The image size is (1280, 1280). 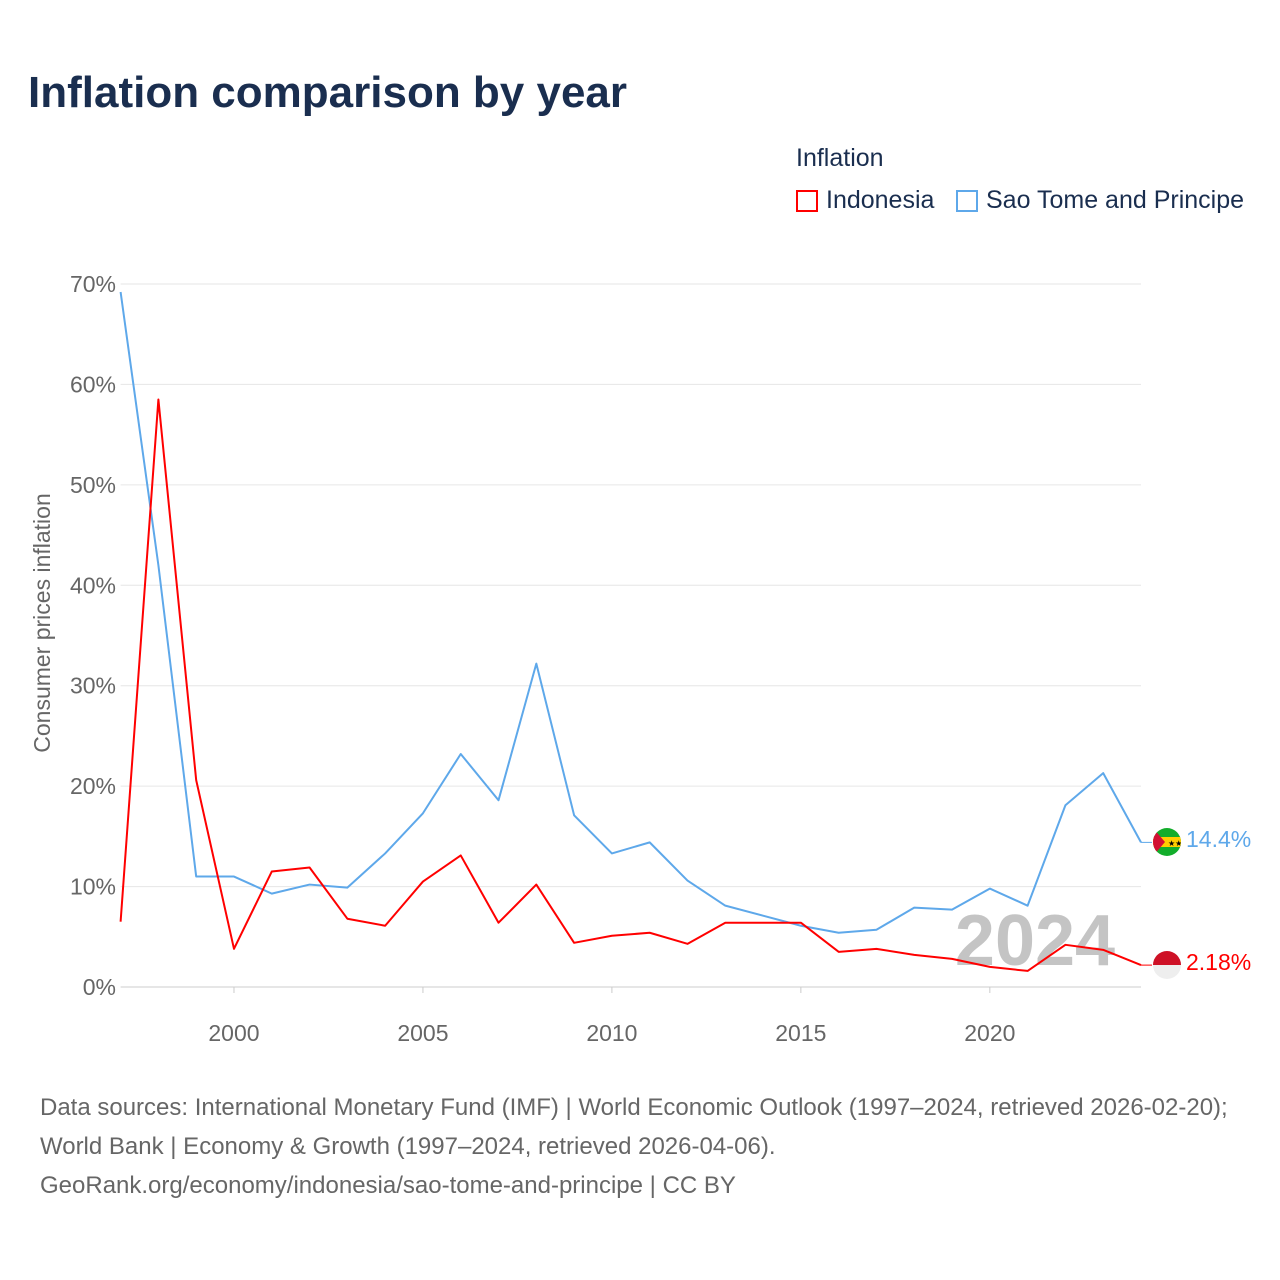 I want to click on legend-label: Sao Tome and Principe, so click(x=1115, y=200).